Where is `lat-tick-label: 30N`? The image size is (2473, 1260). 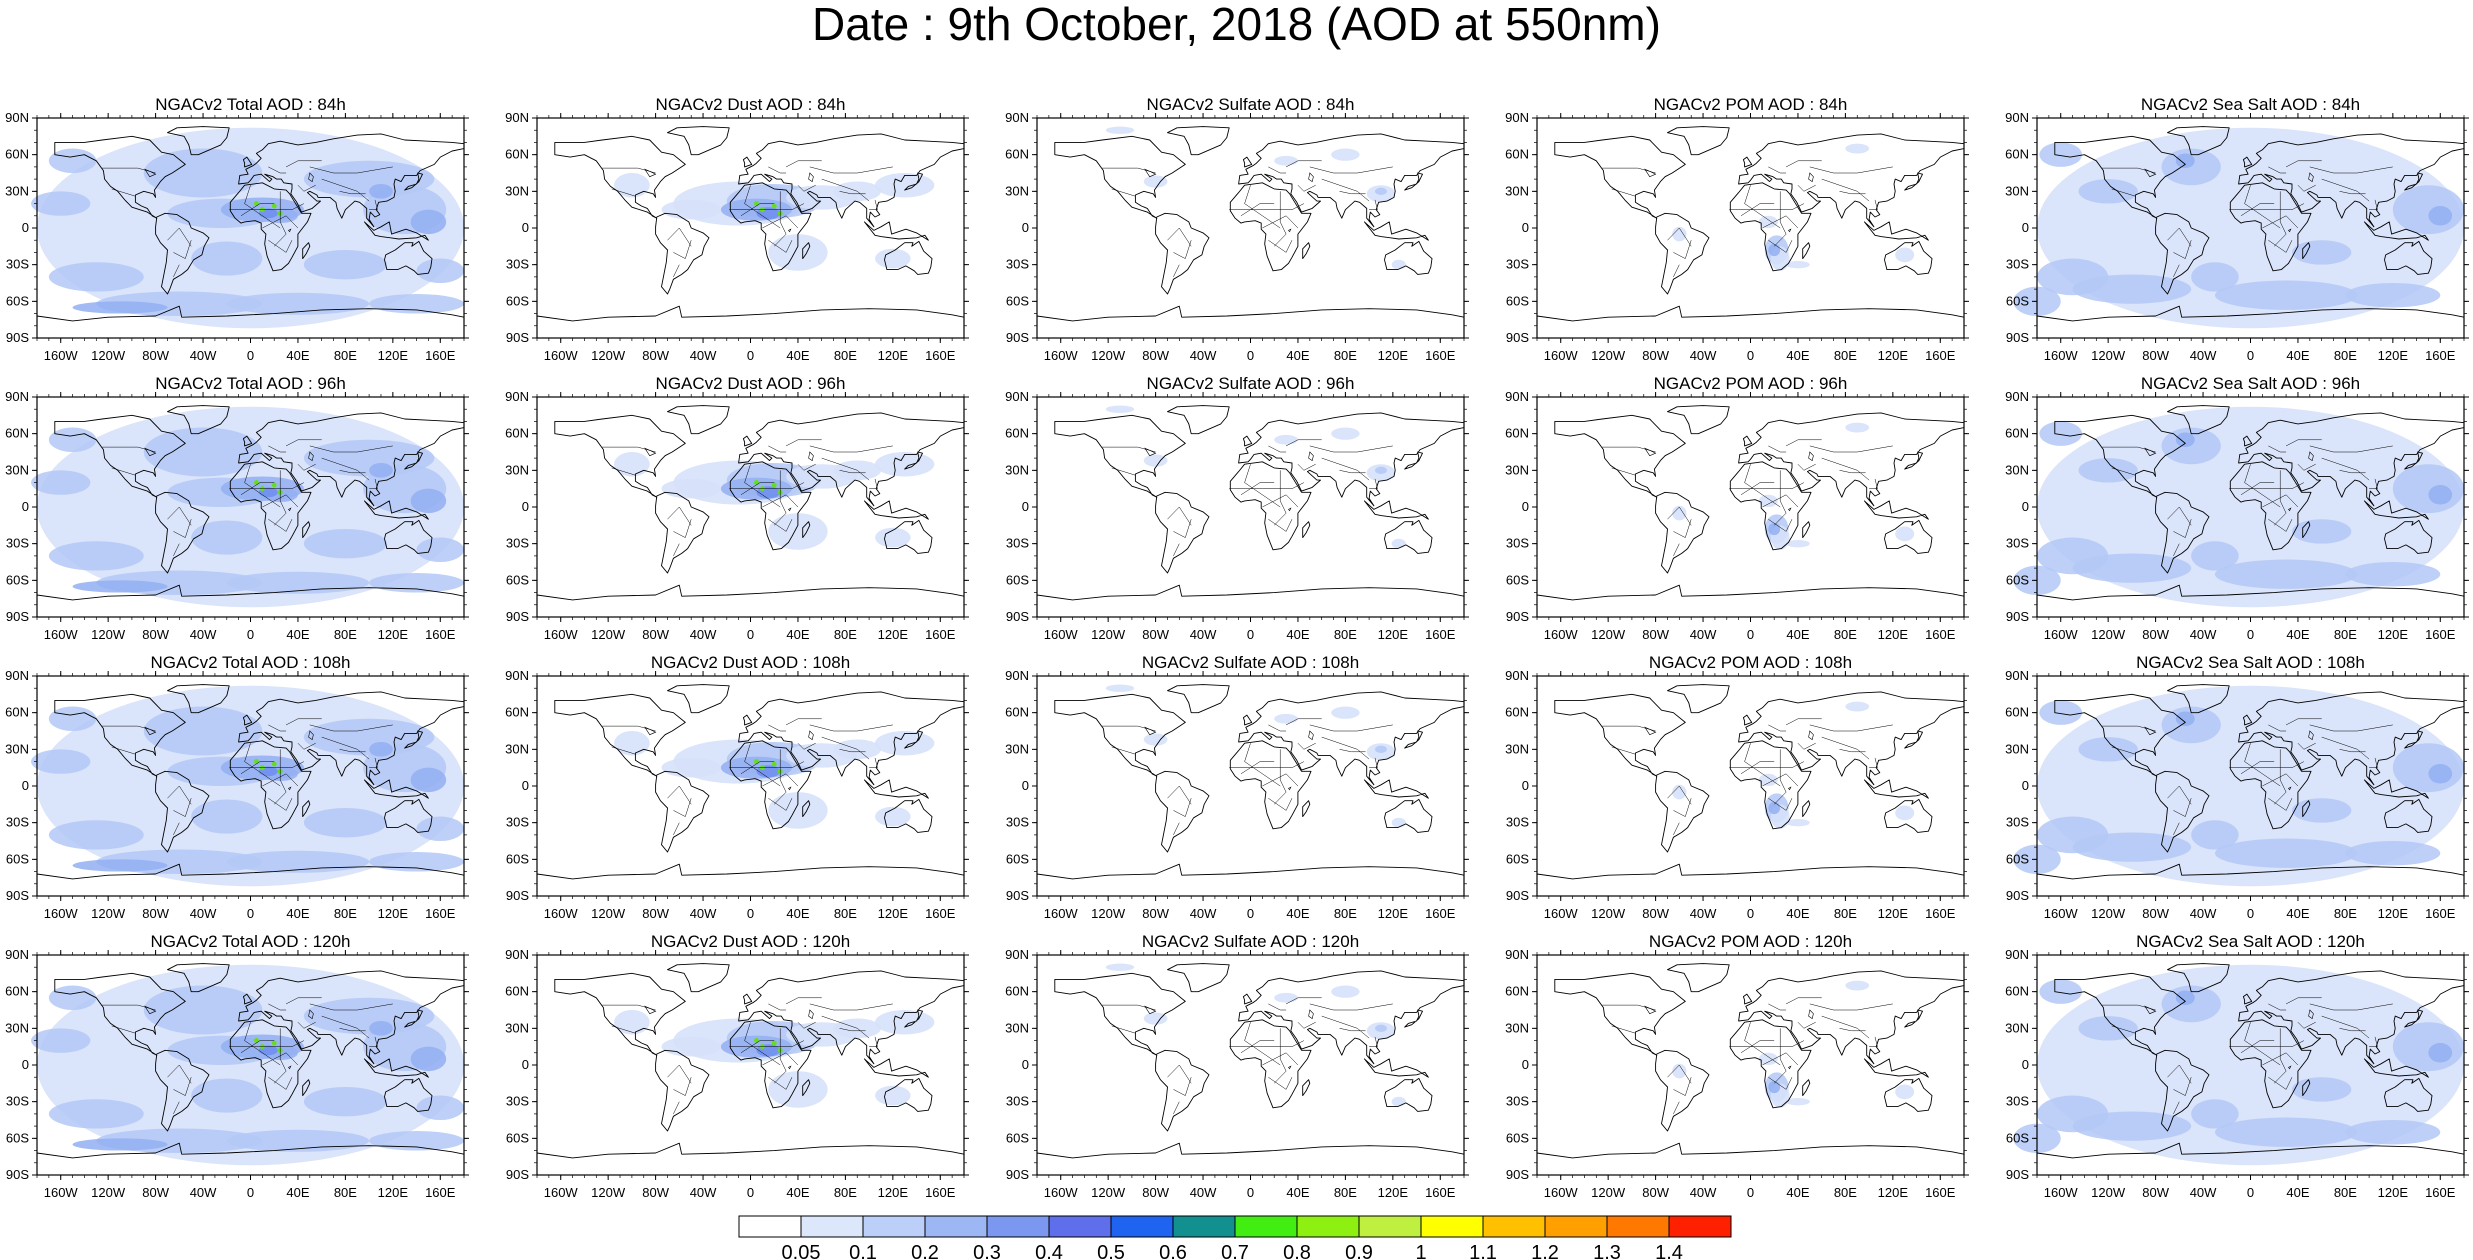
lat-tick-label: 30N is located at coordinates (1017, 469).